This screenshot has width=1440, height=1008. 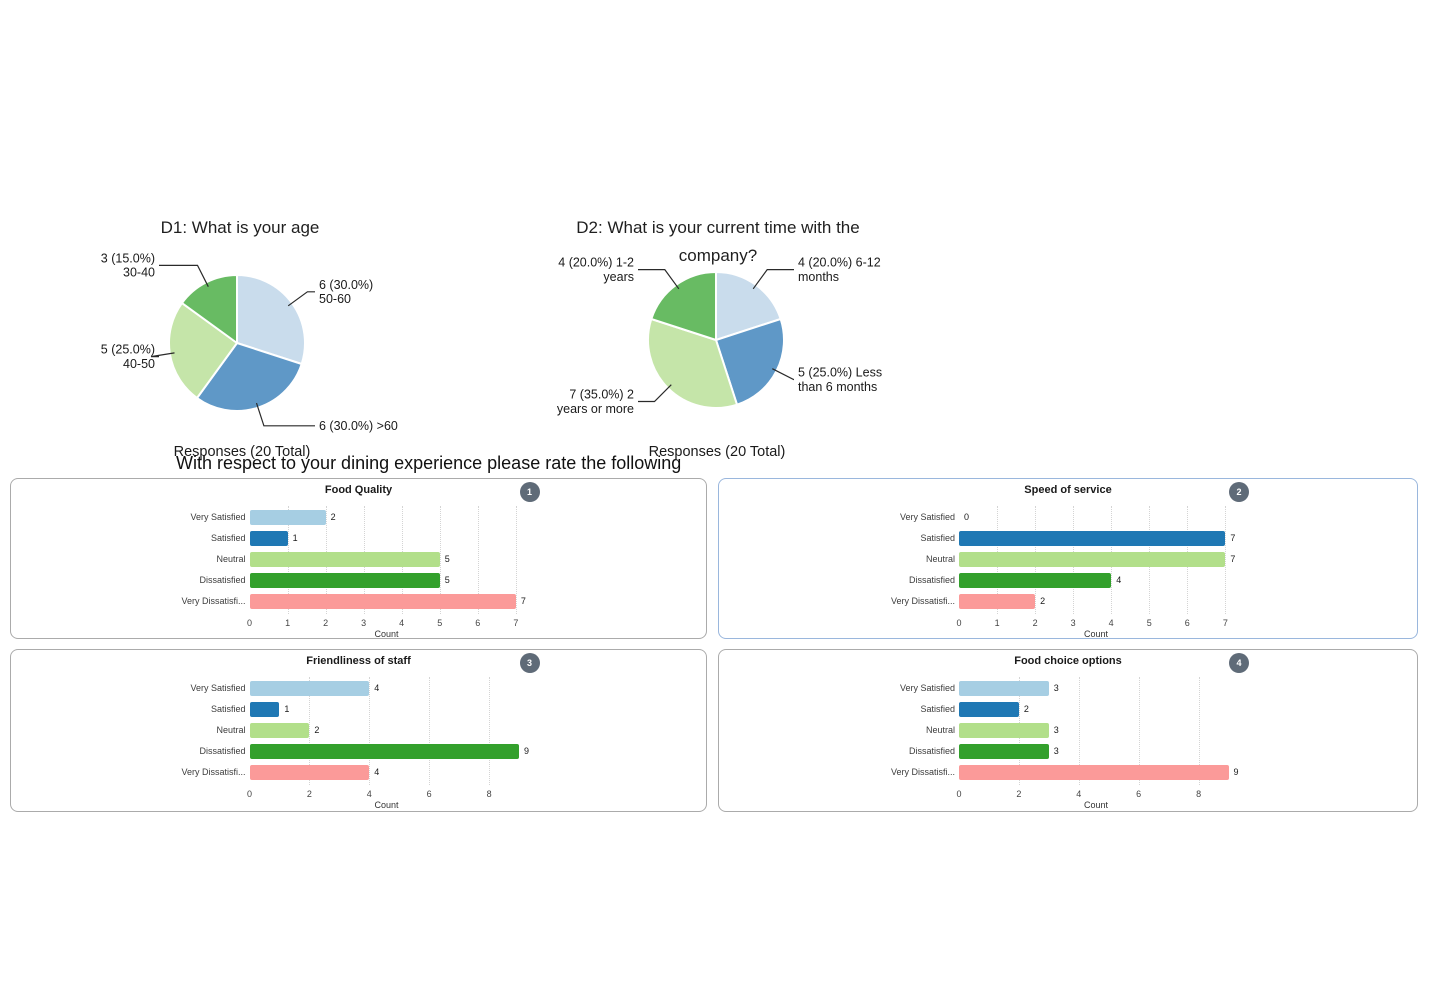 I want to click on bar-value-label: 0, so click(x=967, y=517).